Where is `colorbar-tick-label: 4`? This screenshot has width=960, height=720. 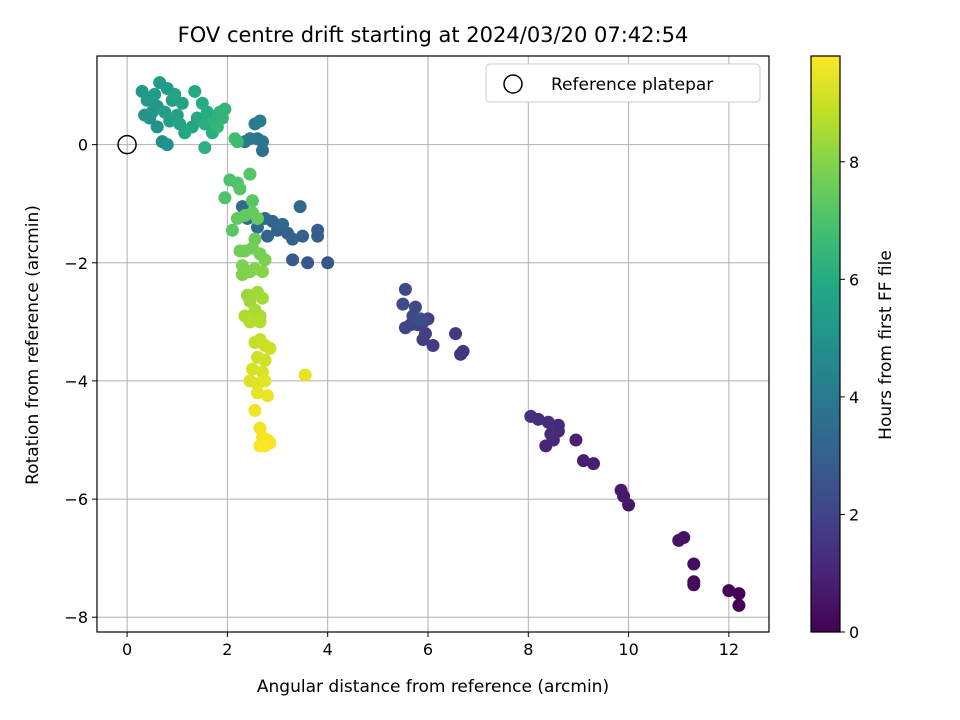 colorbar-tick-label: 4 is located at coordinates (854, 397).